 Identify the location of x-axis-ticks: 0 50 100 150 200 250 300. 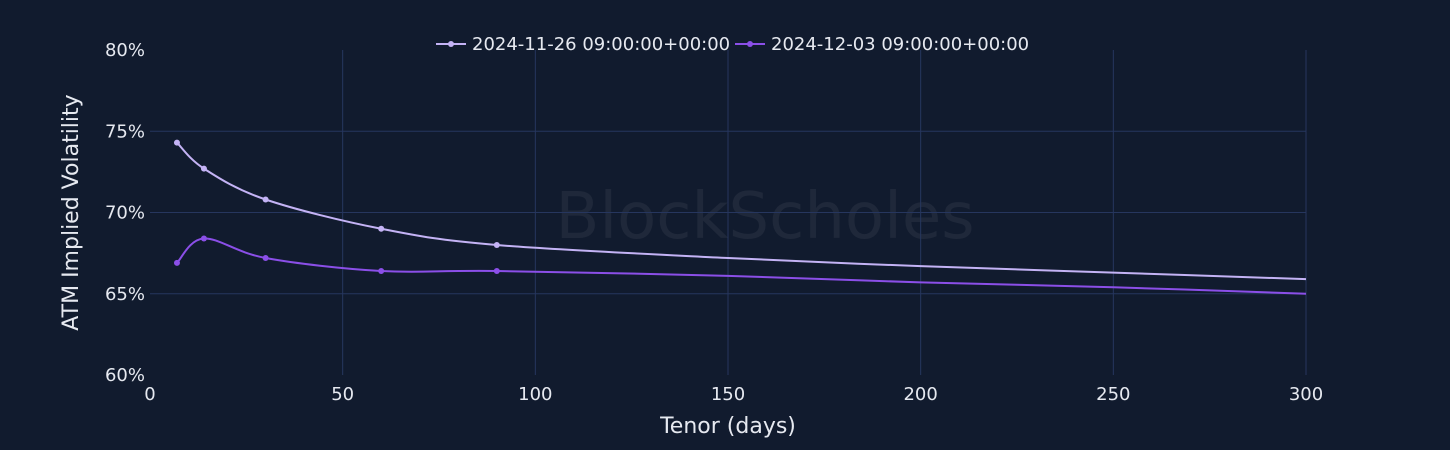
(733, 394).